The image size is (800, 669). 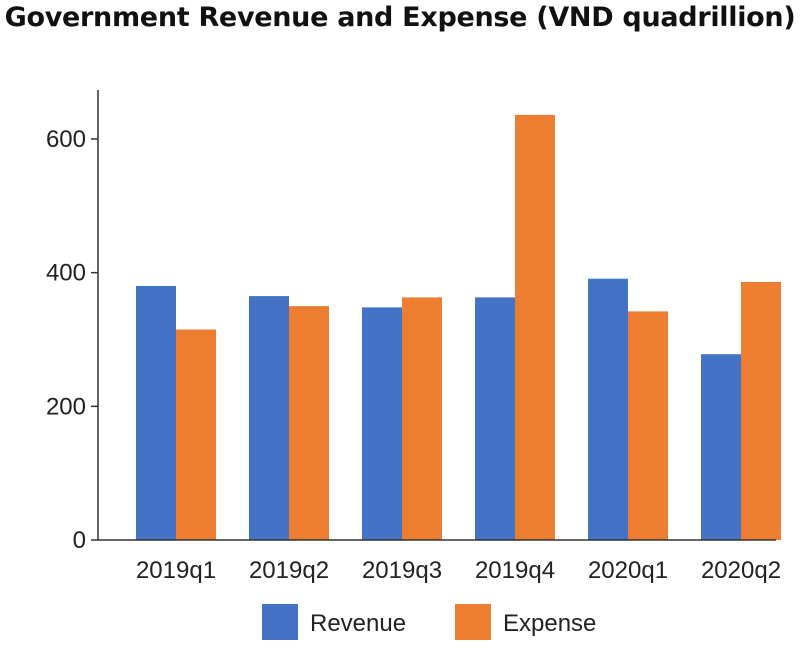 What do you see at coordinates (721, 447) in the screenshot?
I see `bar-revenue-2020q2` at bounding box center [721, 447].